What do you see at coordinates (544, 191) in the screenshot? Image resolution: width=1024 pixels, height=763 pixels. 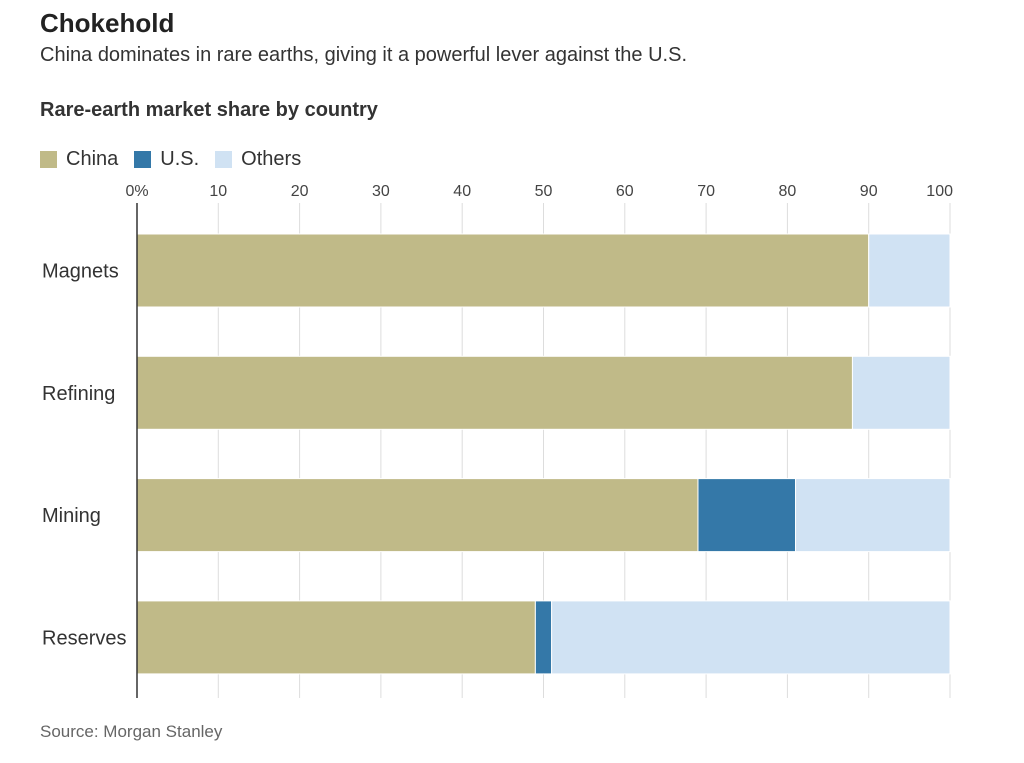 I see `x-tick-label: 50` at bounding box center [544, 191].